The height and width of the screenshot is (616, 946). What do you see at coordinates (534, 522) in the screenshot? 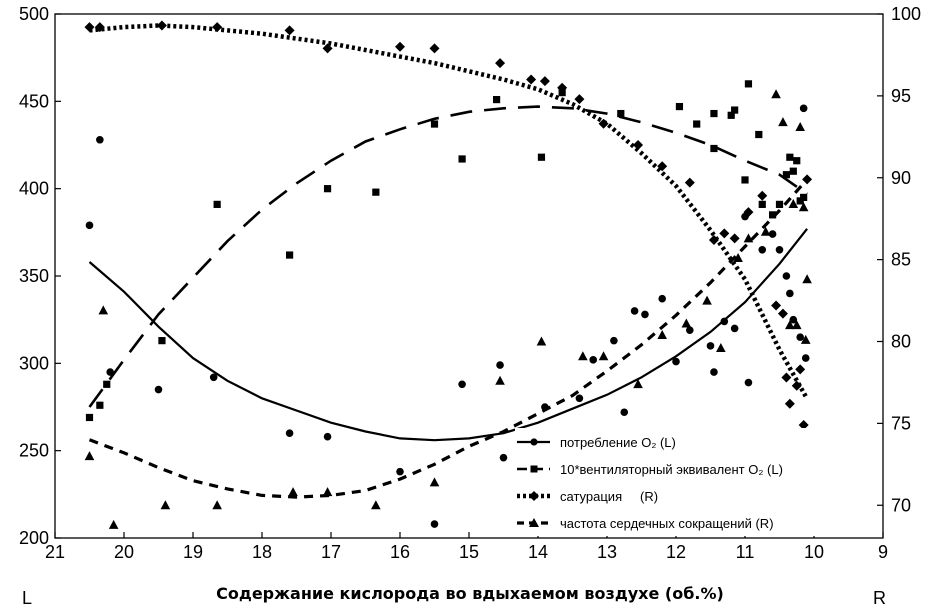
I see `legend-marker-heart-rate` at bounding box center [534, 522].